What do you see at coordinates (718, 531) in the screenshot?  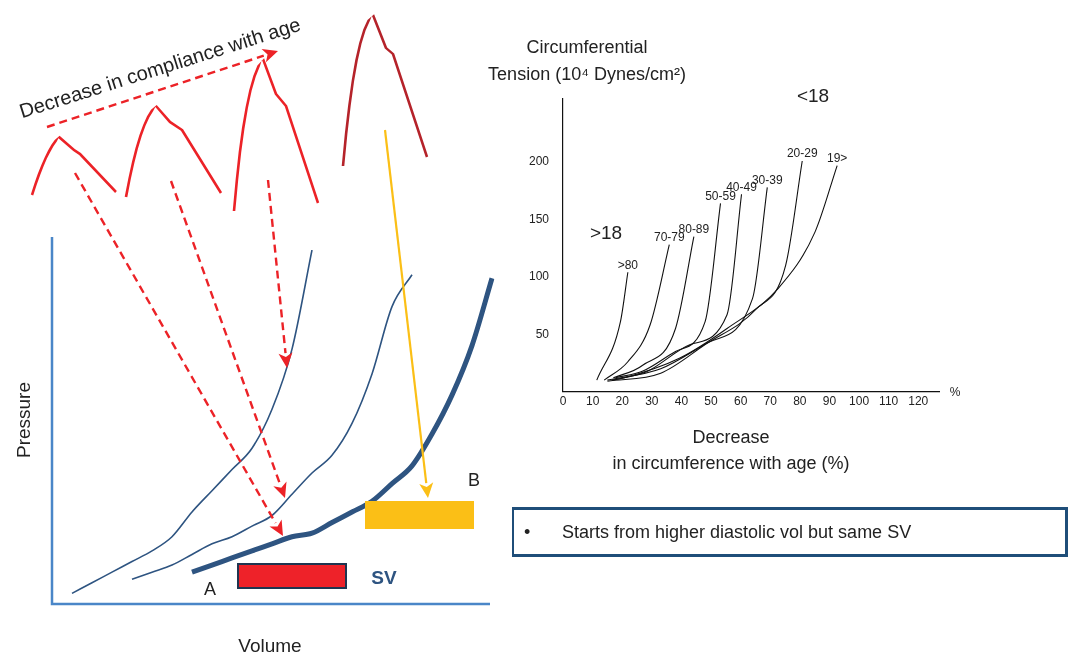 I see `text: • Starts from higher diastolic vol but same SV` at bounding box center [718, 531].